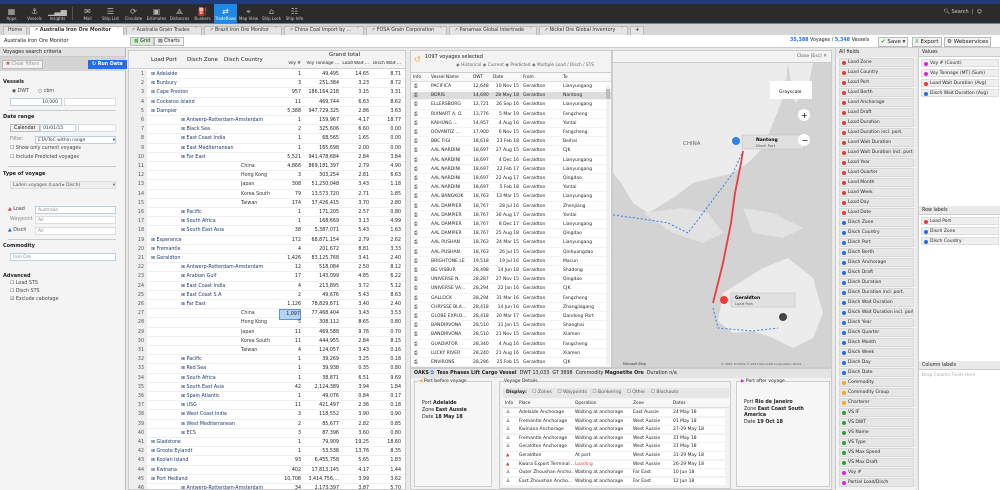 This screenshot has height=490, width=1000. What do you see at coordinates (267, 139) in the screenshot?
I see `table-row: 8 ⊞ East Coast India 1 68,565 1.65 0.00` at bounding box center [267, 139].